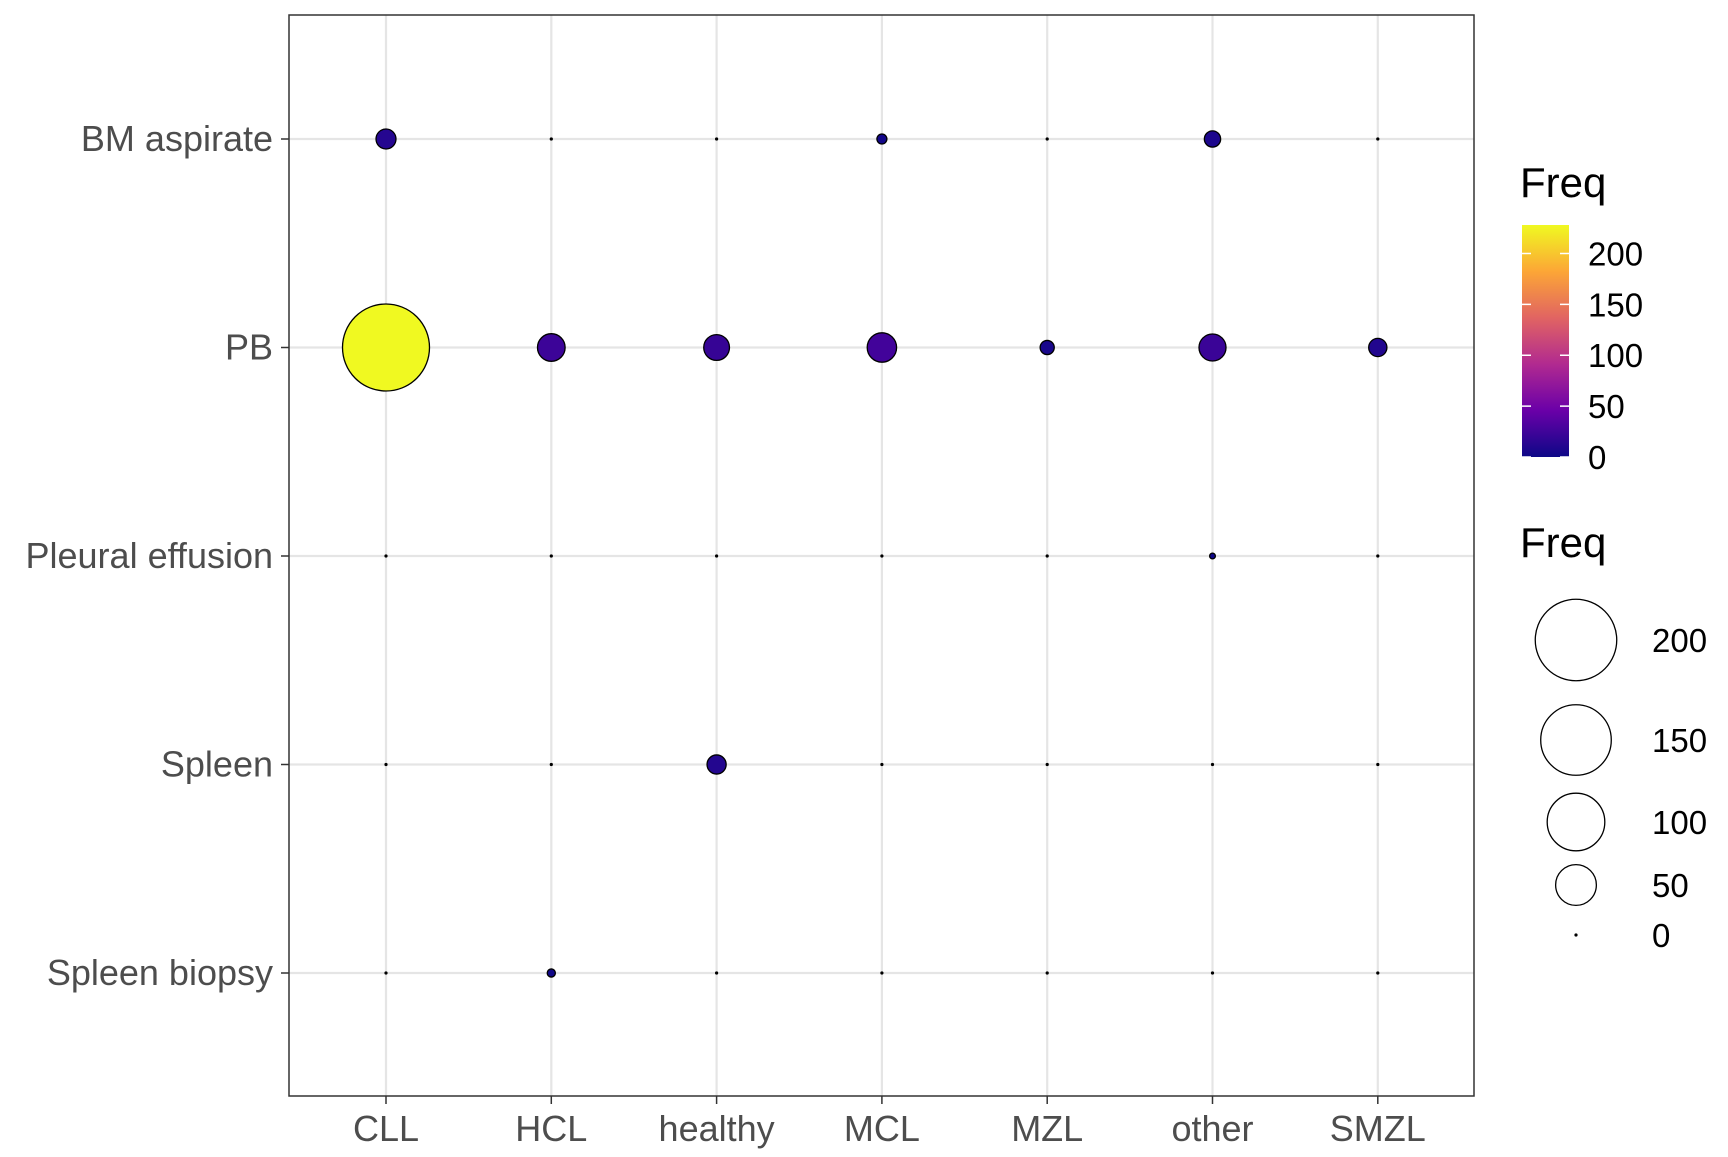 This screenshot has width=1728, height=1157. Describe the element at coordinates (1212, 1128) in the screenshot. I see `x-tick-label: other` at that location.